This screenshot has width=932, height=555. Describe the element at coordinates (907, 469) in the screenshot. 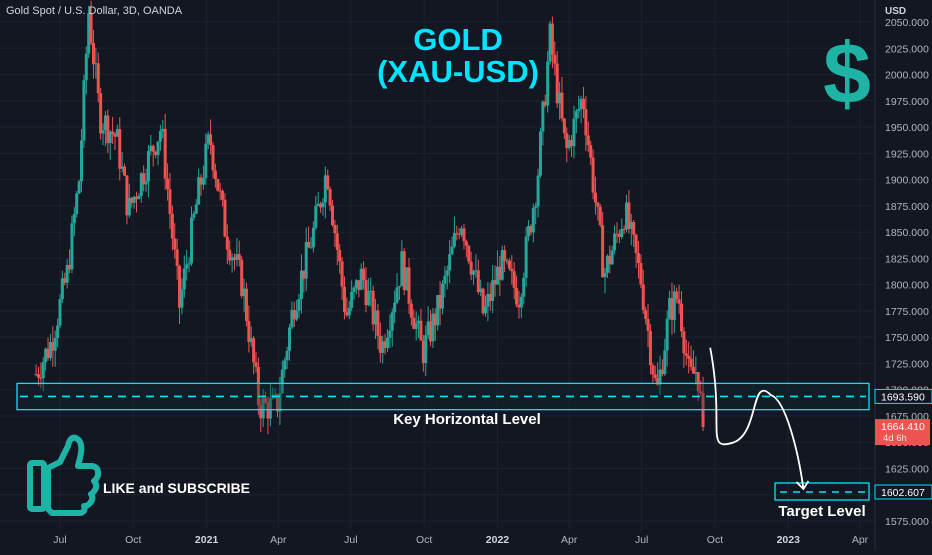

I see `price-tick-label: 1625.000` at that location.